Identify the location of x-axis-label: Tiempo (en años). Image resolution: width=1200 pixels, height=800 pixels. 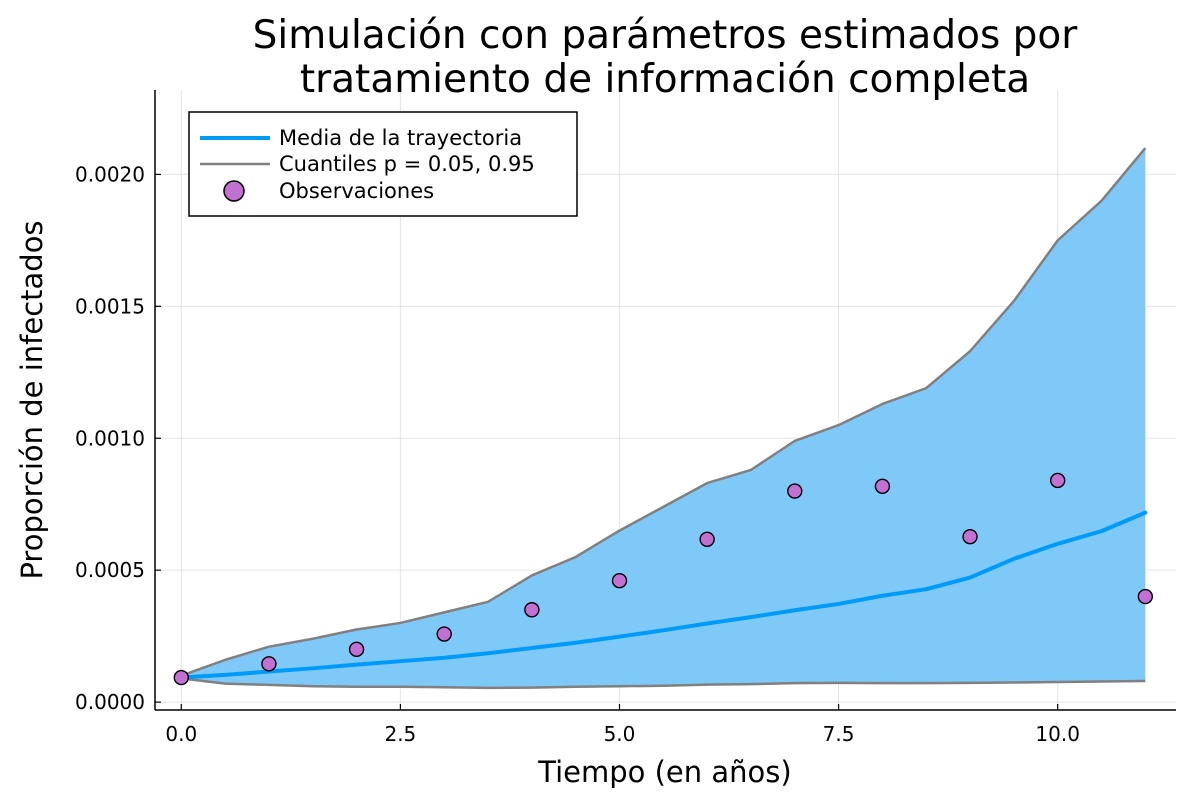
(664, 772).